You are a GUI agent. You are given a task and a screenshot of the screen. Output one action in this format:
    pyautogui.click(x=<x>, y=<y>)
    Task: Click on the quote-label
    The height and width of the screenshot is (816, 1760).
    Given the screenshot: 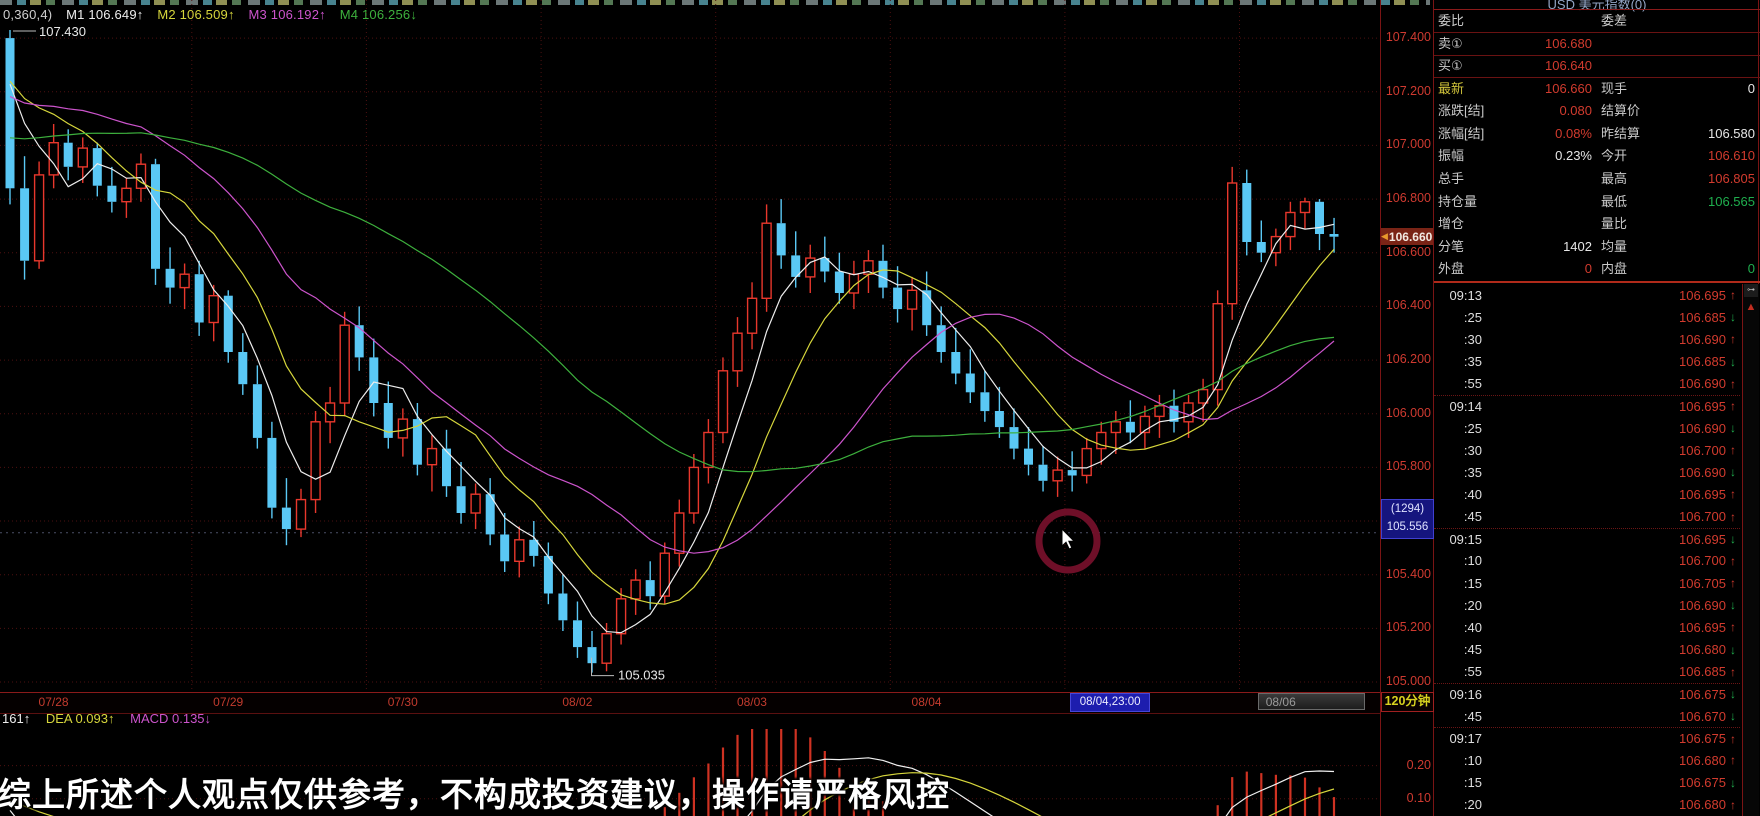 What is the action you would take?
    pyautogui.click(x=1641, y=66)
    